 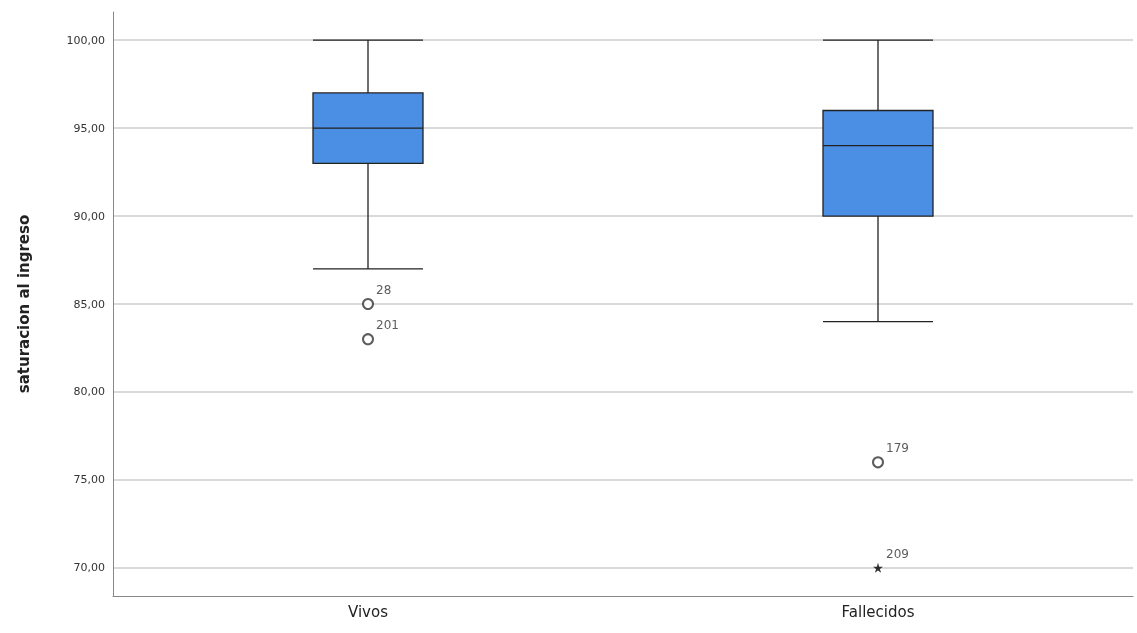 I want to click on annotation: 201, so click(x=387, y=325).